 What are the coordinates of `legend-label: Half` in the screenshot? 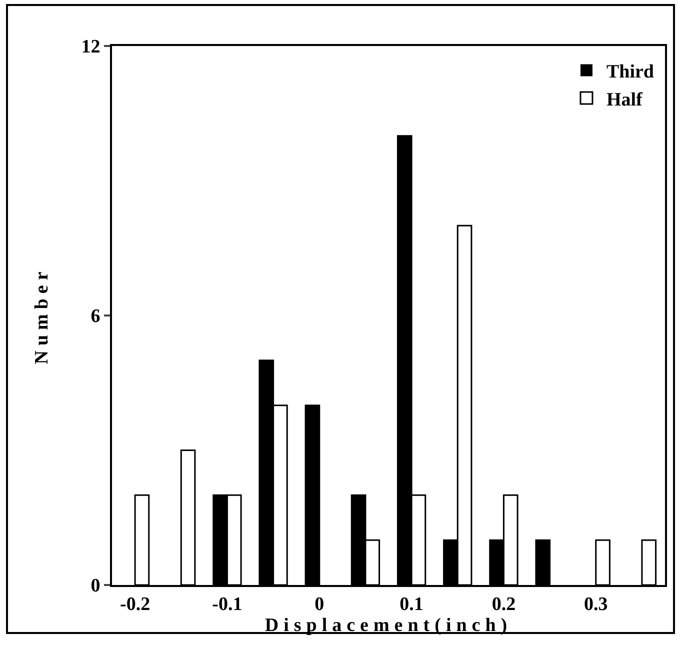 It's located at (625, 99).